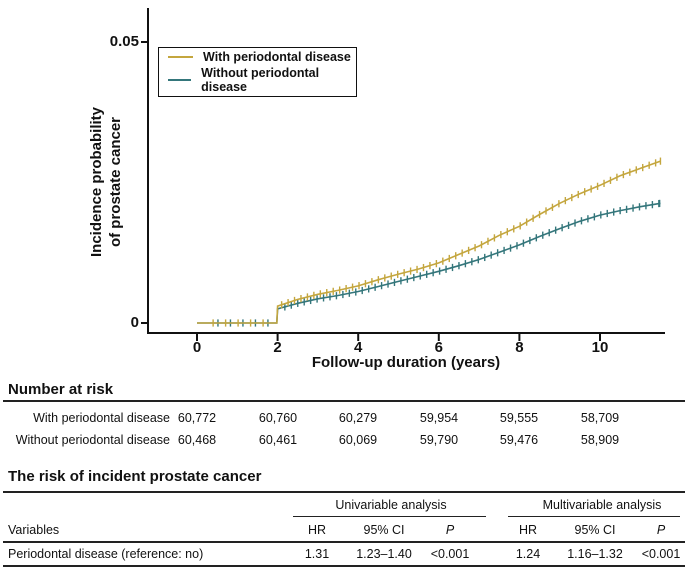 The image size is (688, 574). I want to click on risk-count: 59,555, so click(519, 418).